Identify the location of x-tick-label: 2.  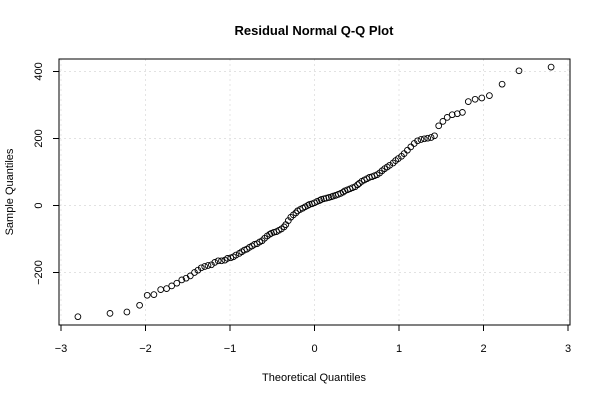
(483, 349).